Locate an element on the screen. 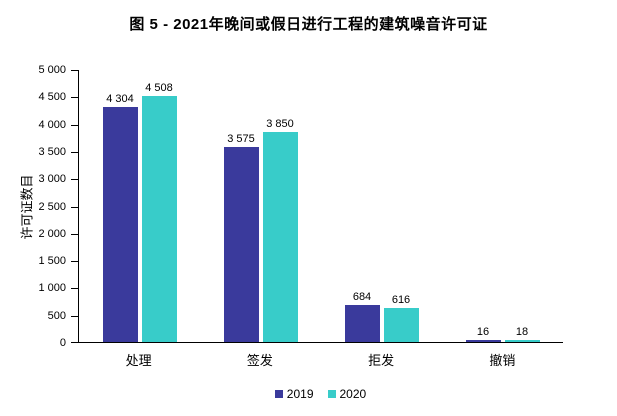  y-tick-label: 5 000 is located at coordinates (52, 70).